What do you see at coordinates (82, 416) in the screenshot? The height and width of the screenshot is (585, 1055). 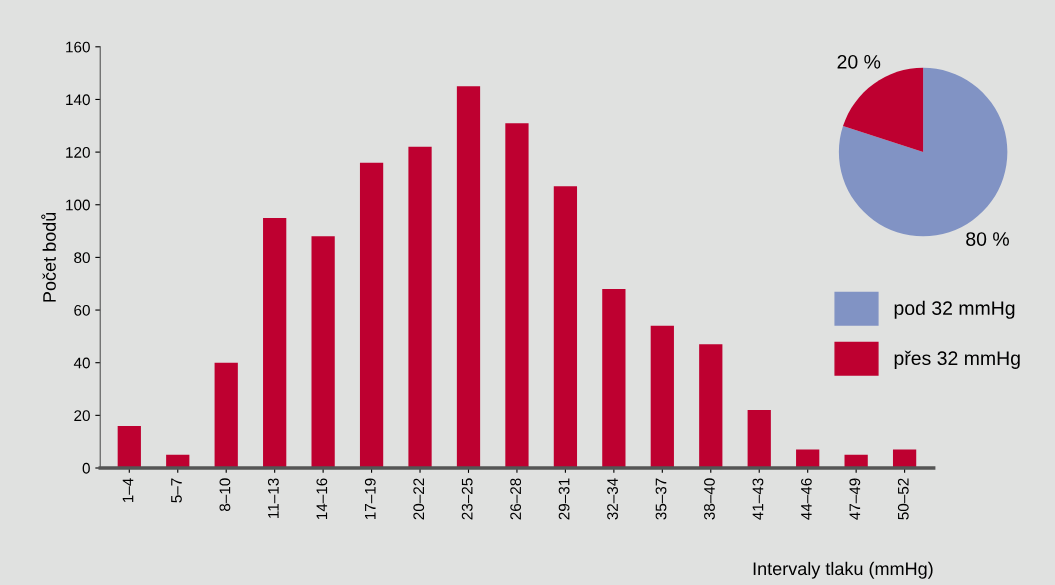 I see `y-tick-label: 20` at bounding box center [82, 416].